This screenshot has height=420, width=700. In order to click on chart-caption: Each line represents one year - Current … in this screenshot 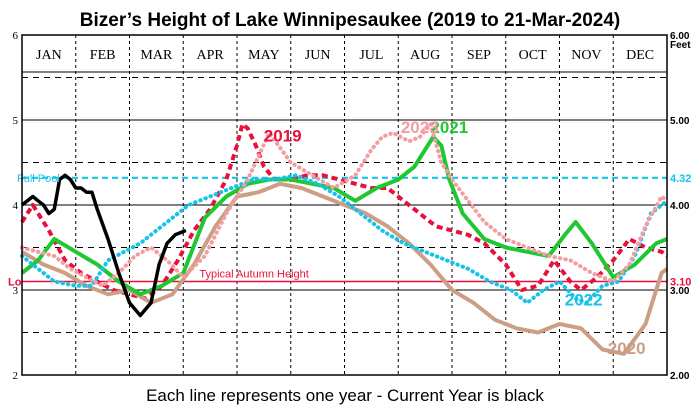, I will do `click(345, 395)`.